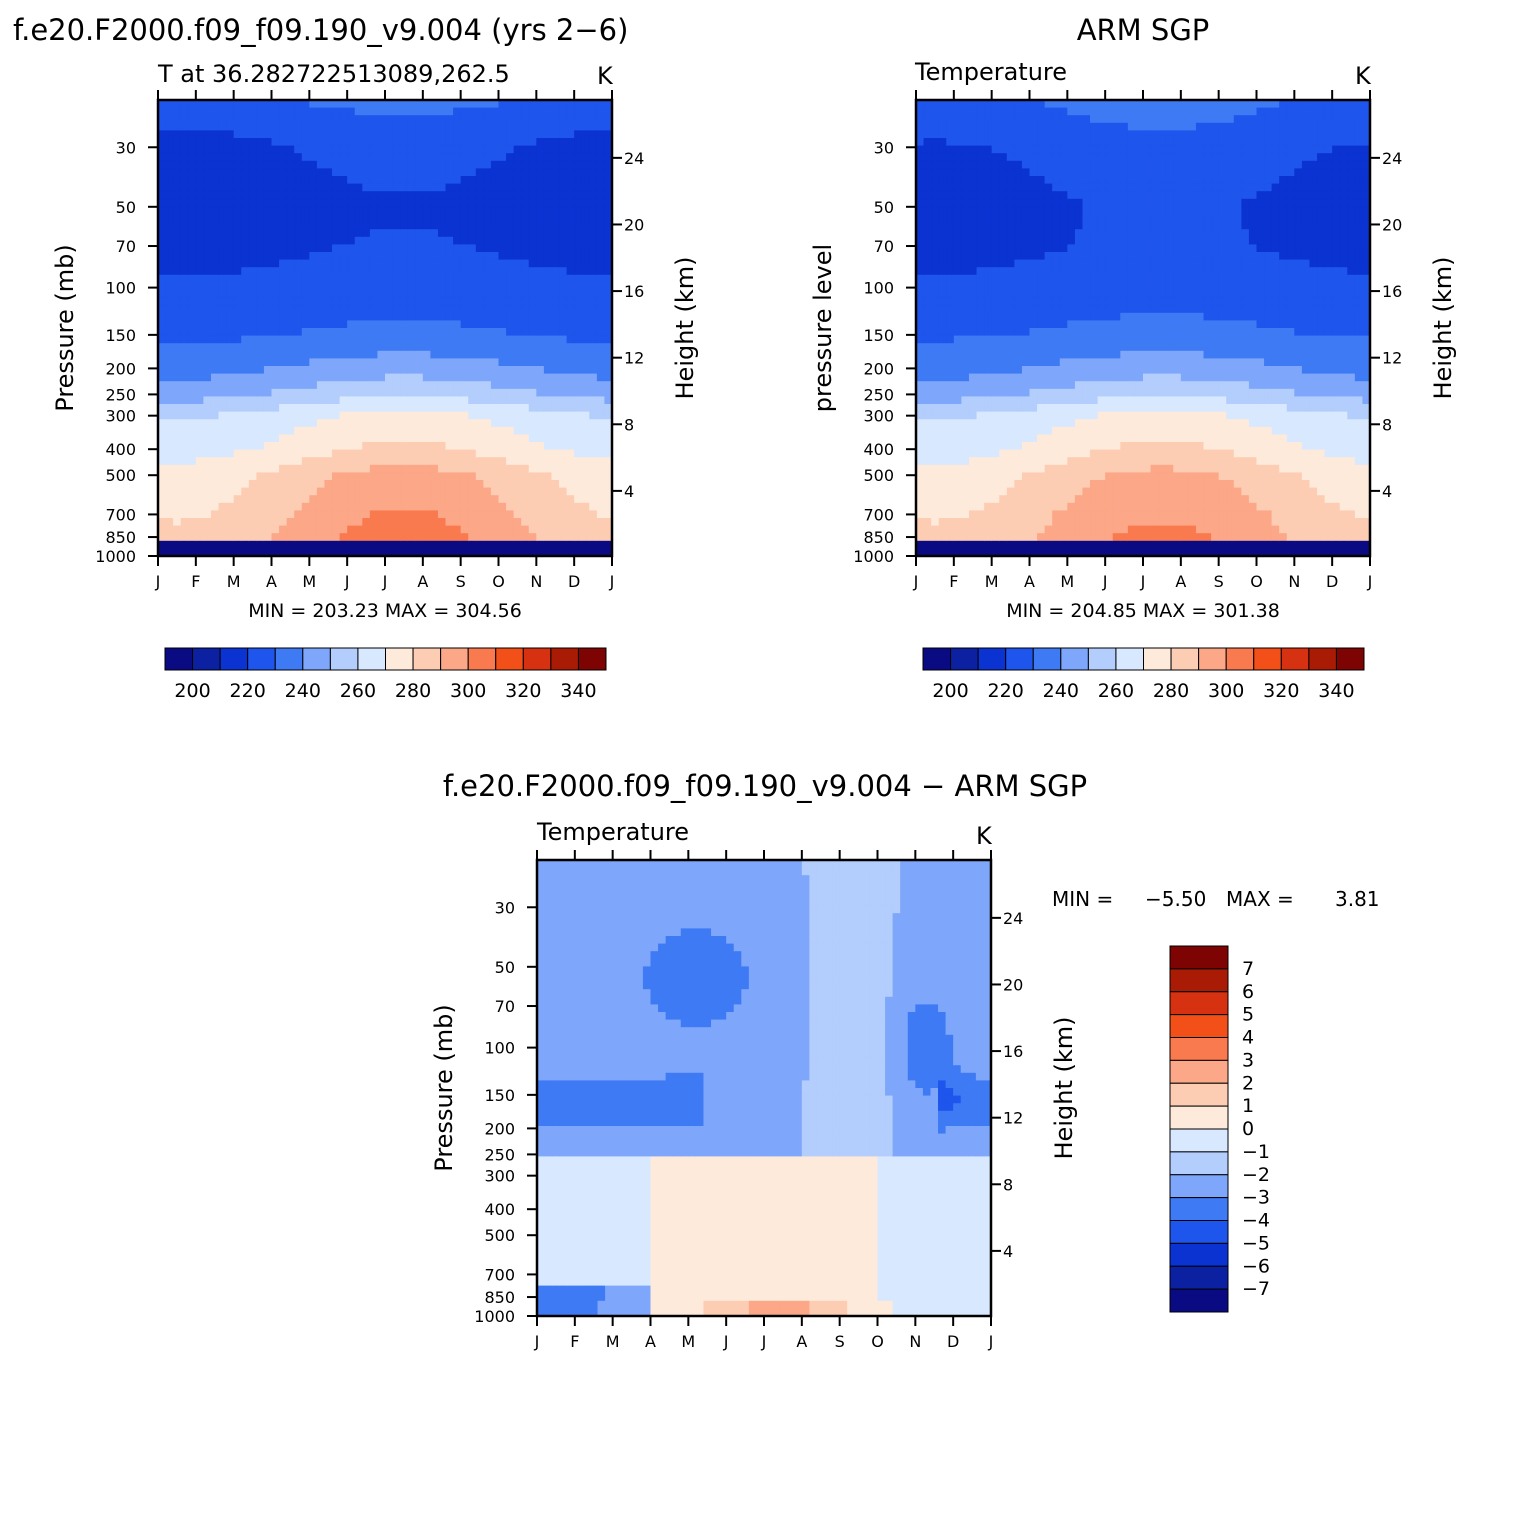 Image resolution: width=1530 pixels, height=1530 pixels. I want to click on model-title: f.e20.F2000.f09_f09.190_v9.004 (yrs 2−6), so click(320, 30).